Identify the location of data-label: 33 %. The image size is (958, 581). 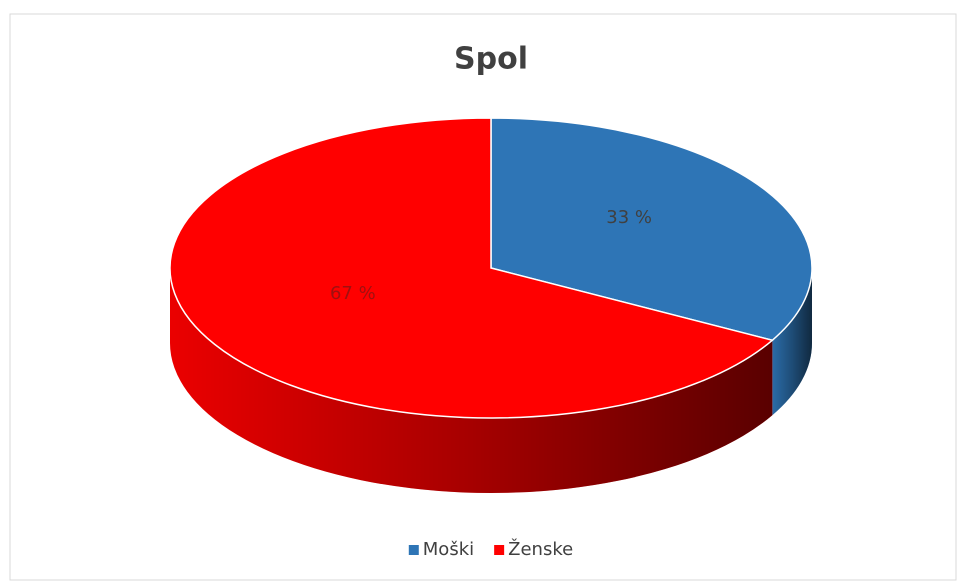
(629, 217).